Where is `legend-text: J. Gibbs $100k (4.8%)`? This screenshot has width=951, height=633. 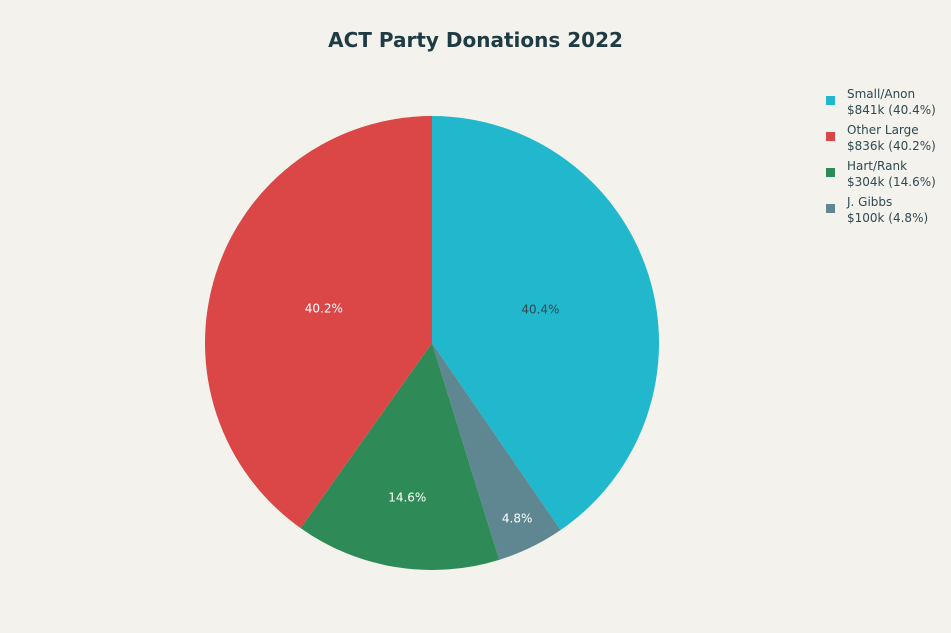 legend-text: J. Gibbs $100k (4.8%) is located at coordinates (887, 210).